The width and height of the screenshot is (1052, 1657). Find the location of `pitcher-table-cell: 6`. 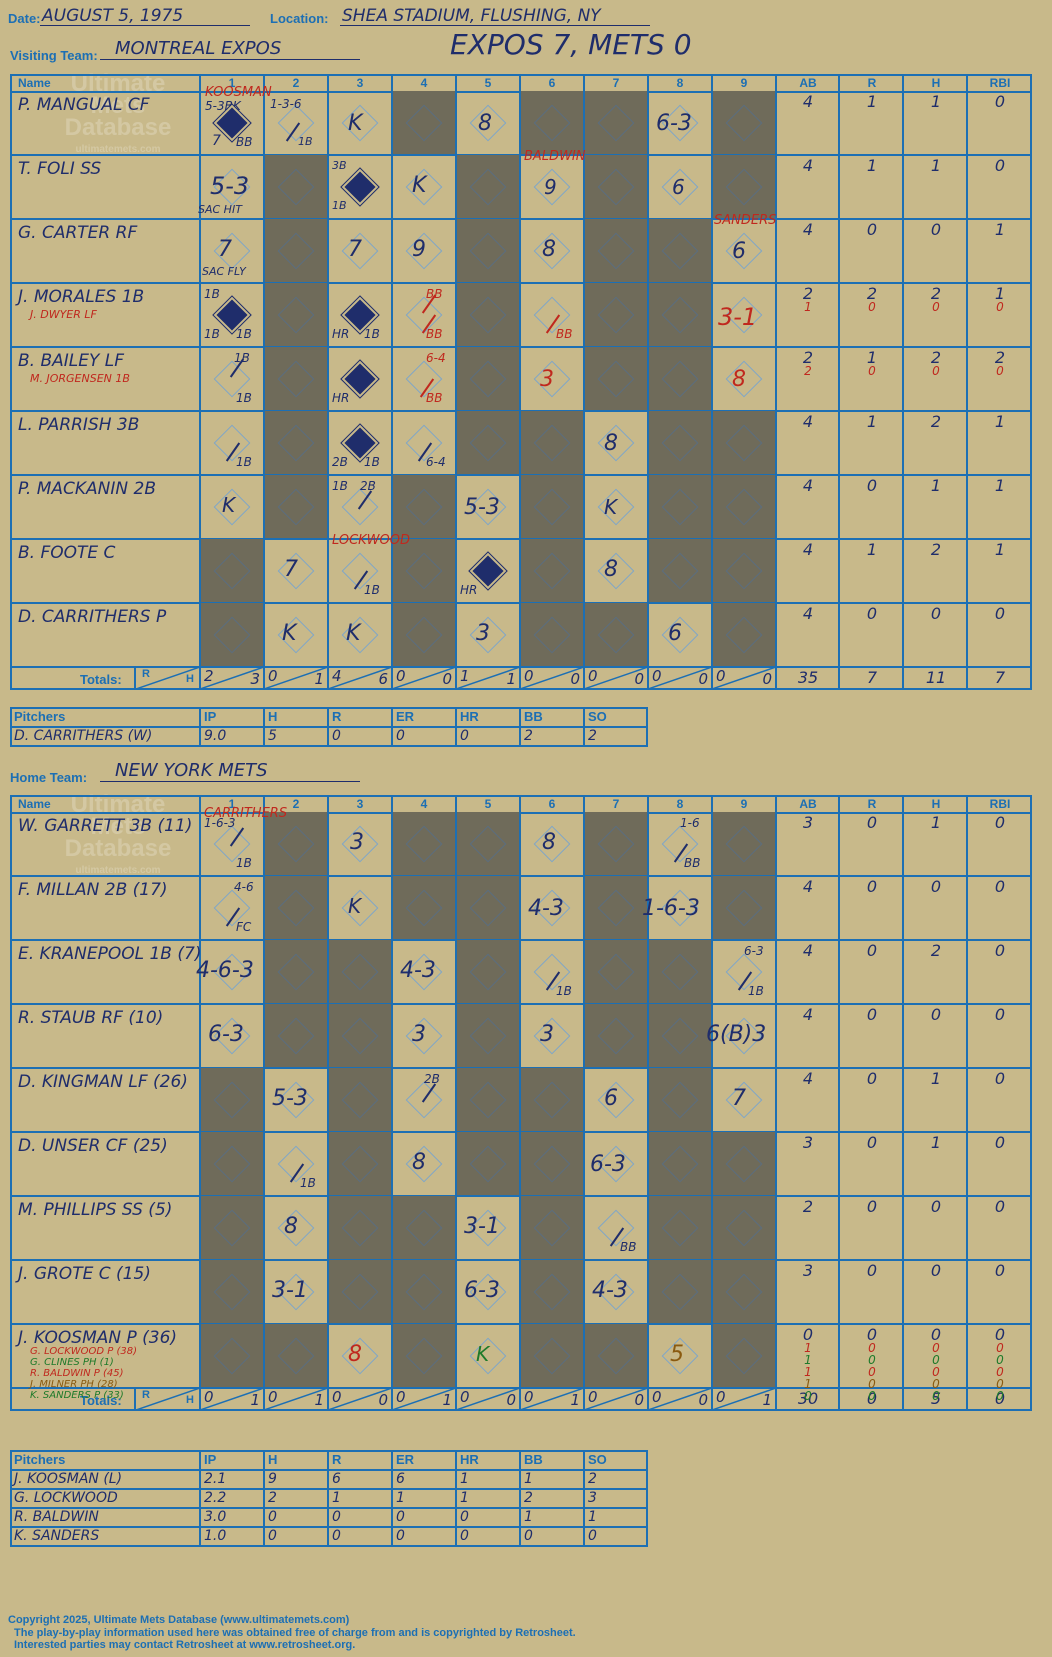

pitcher-table-cell: 6 is located at coordinates (336, 1479).